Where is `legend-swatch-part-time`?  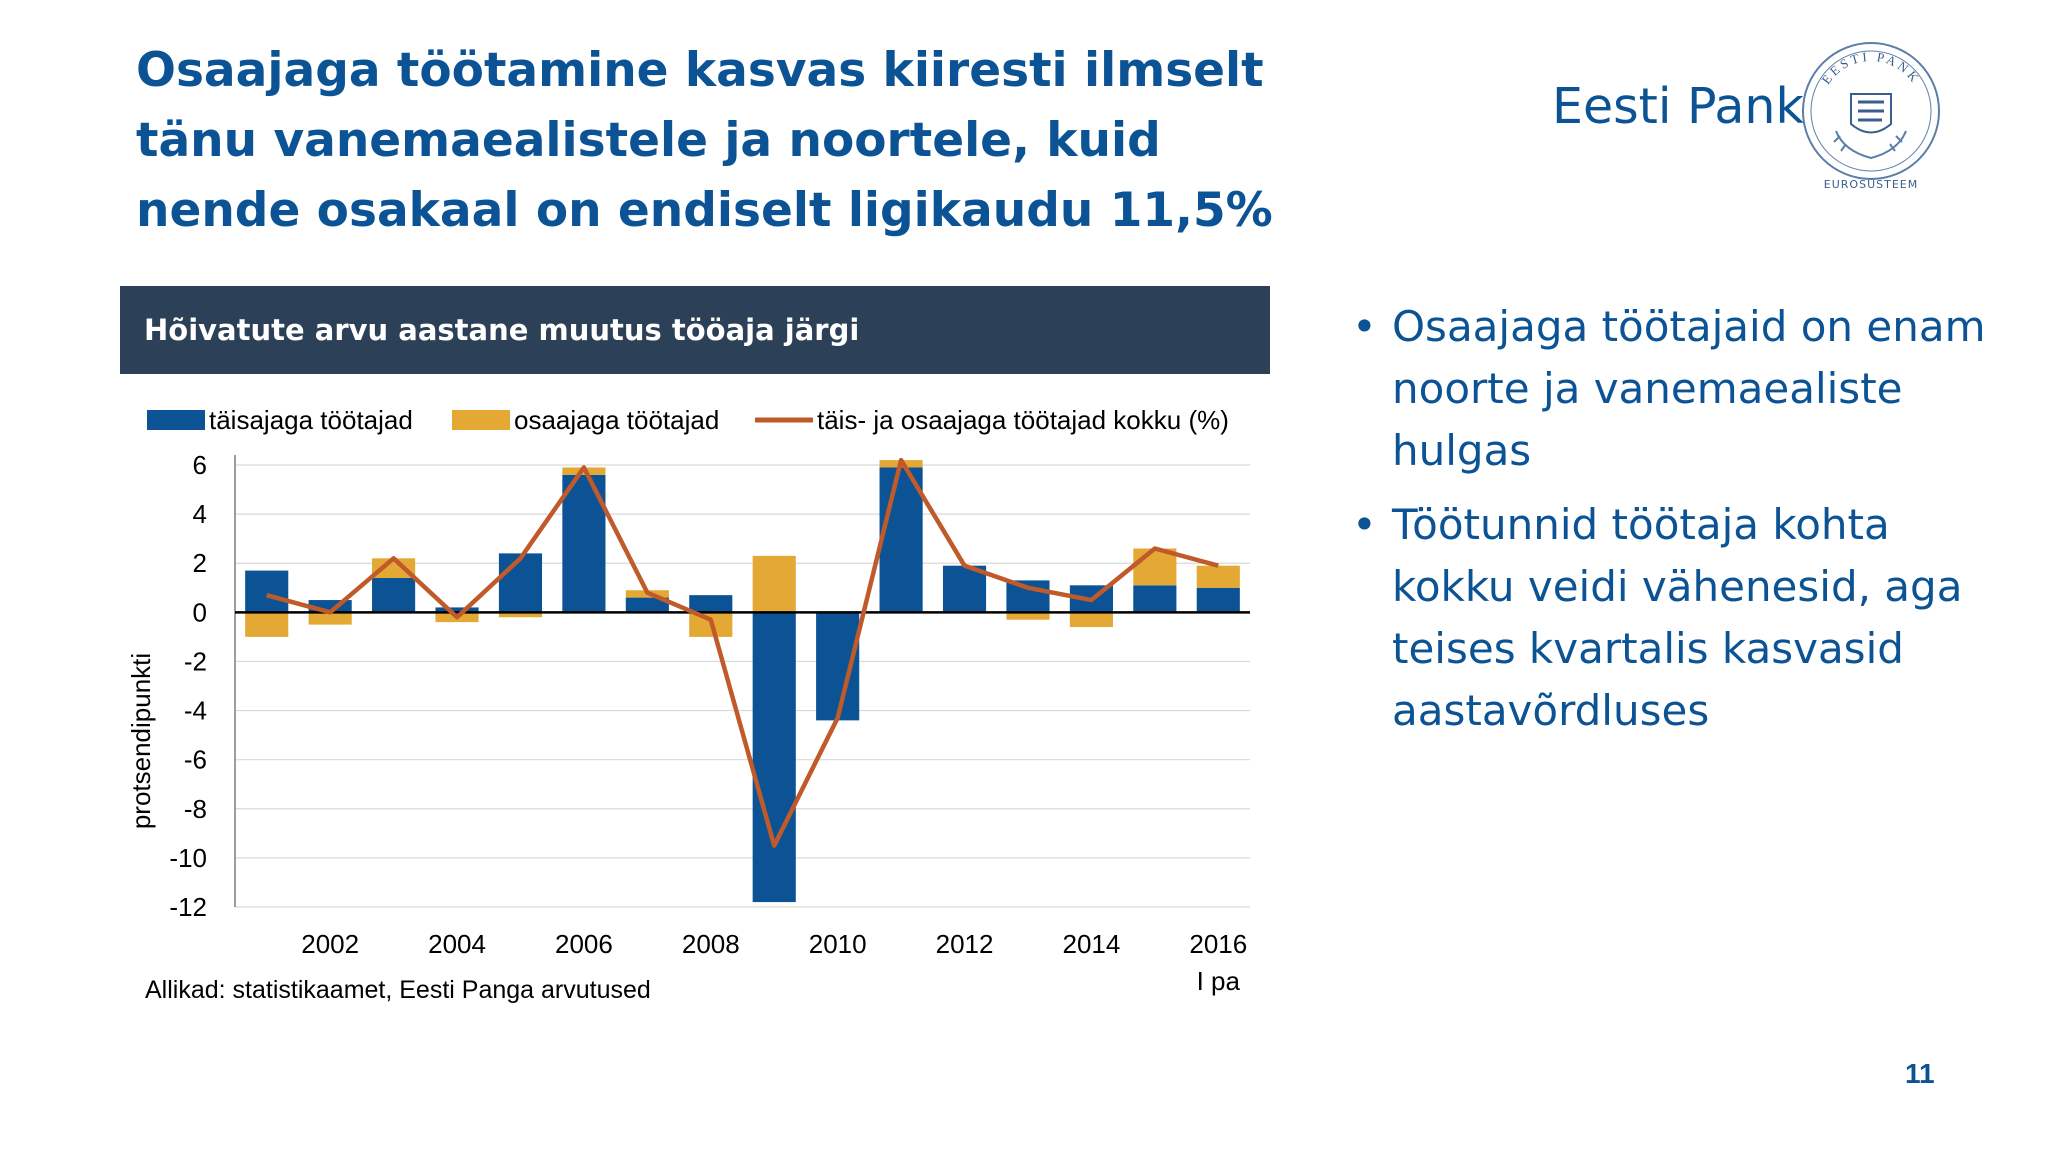
legend-swatch-part-time is located at coordinates (481, 420).